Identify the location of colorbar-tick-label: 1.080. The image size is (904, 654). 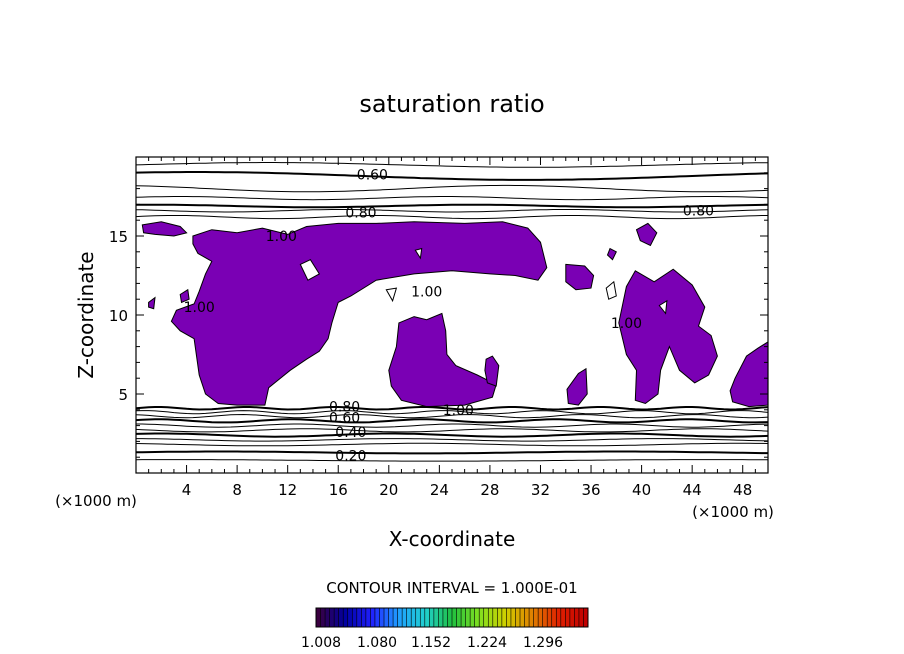
(377, 643).